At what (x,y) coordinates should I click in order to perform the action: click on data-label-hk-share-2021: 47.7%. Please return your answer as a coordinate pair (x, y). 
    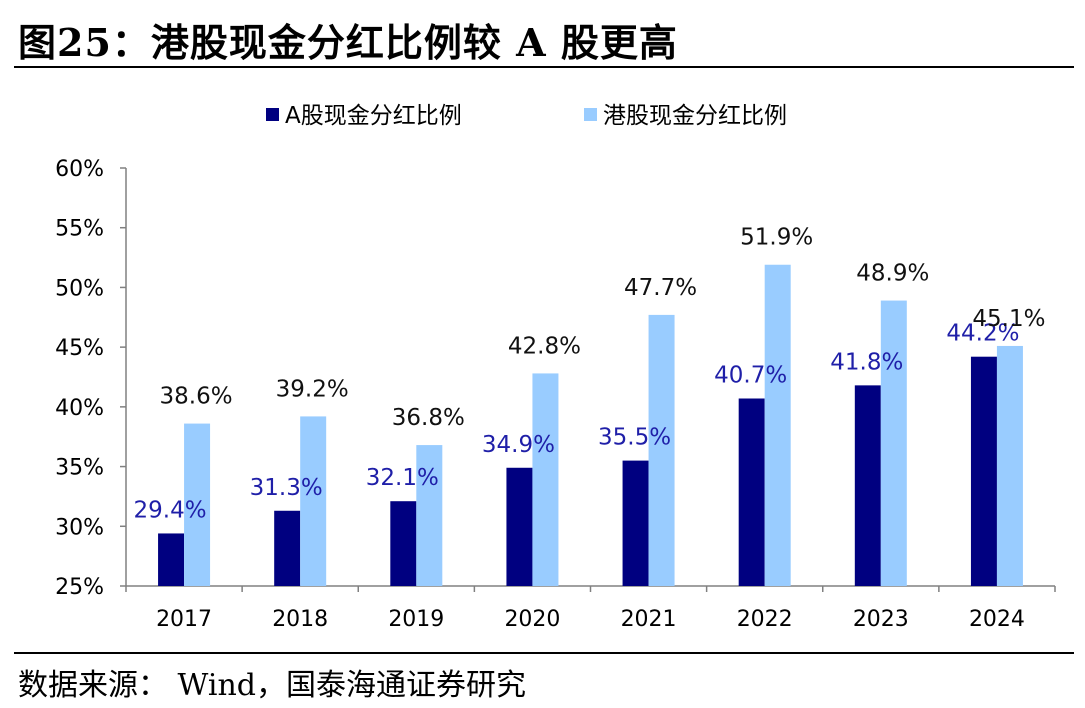
    Looking at the image, I should click on (660, 288).